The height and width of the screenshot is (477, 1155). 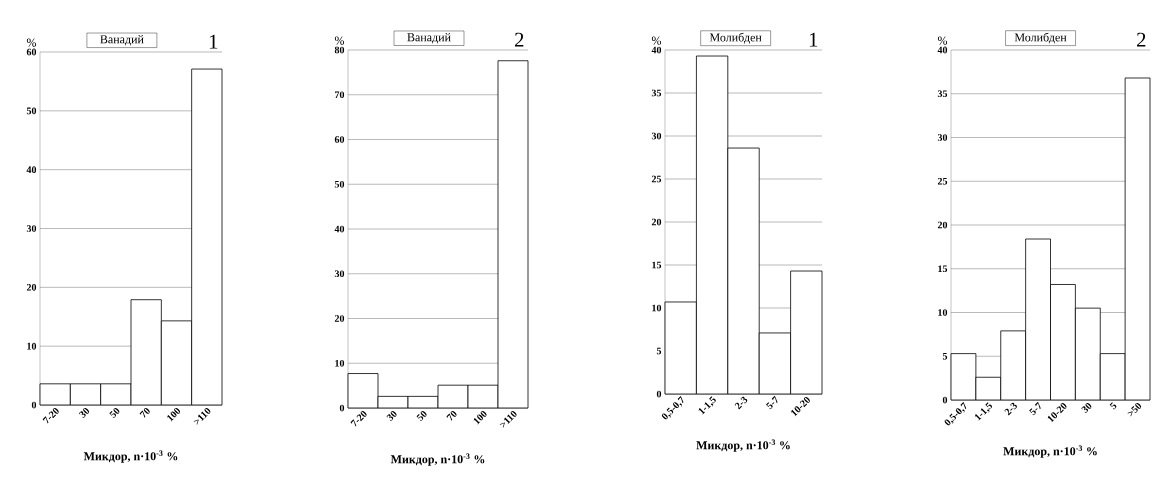 What do you see at coordinates (1134, 409) in the screenshot?
I see `x-tick-label: >50` at bounding box center [1134, 409].